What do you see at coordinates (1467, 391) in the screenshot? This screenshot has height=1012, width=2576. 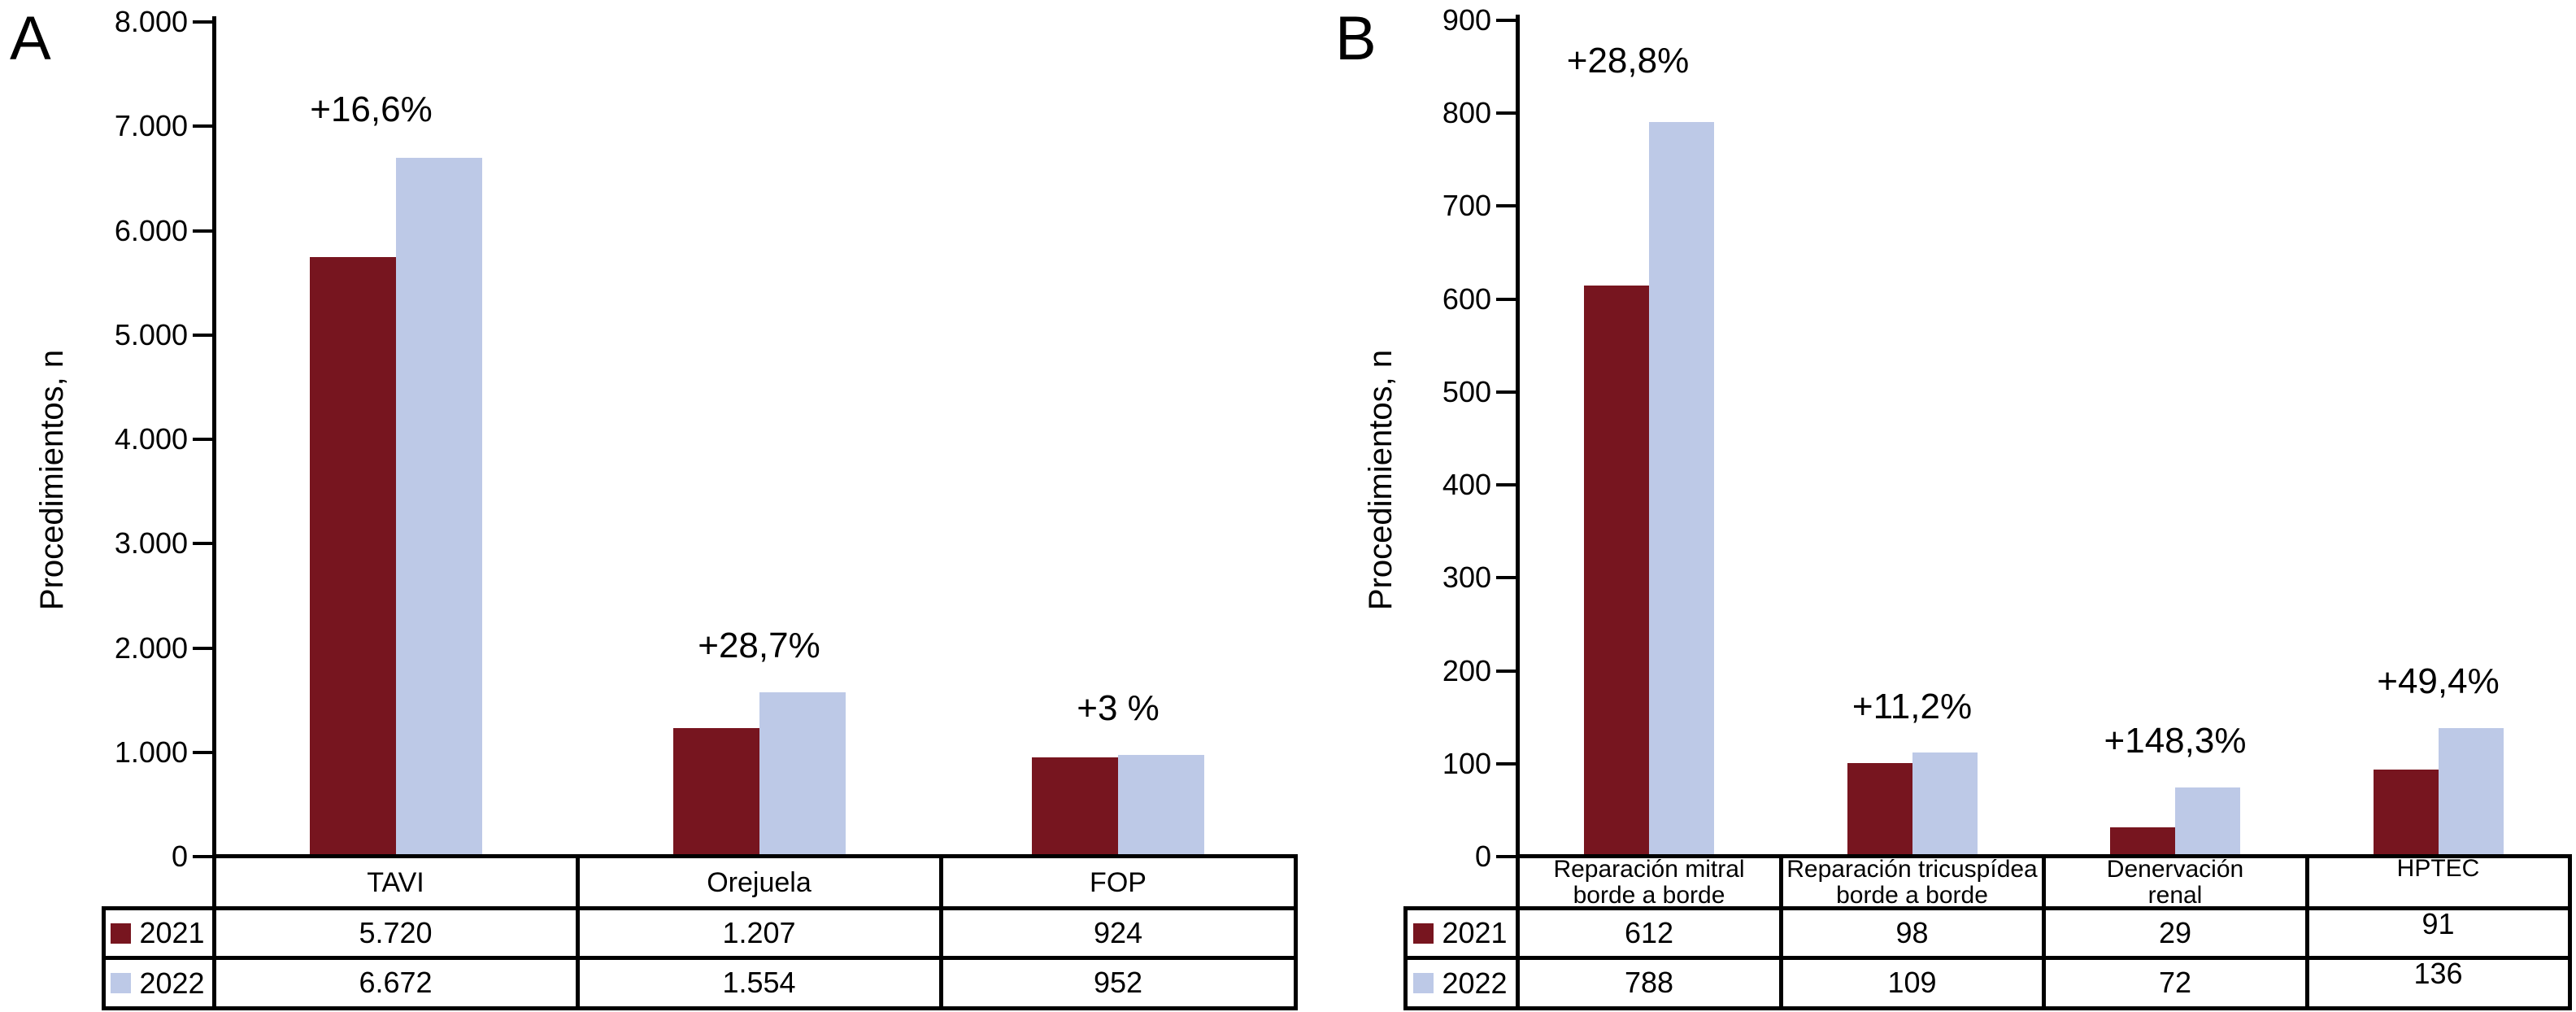 I see `y-tick-label-b-500: 500` at bounding box center [1467, 391].